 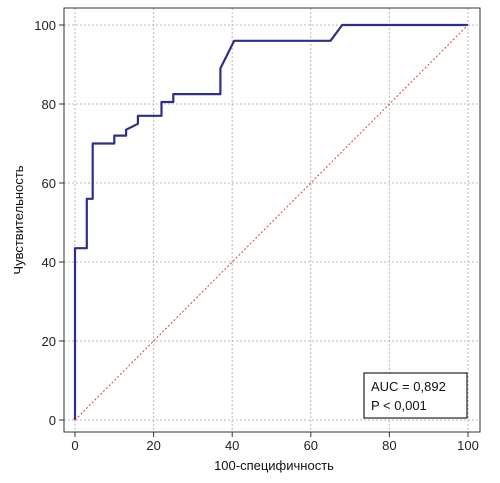 I want to click on x-tick-label: 80, so click(x=389, y=445).